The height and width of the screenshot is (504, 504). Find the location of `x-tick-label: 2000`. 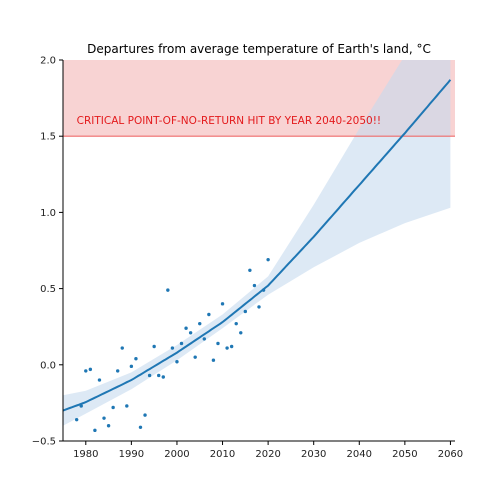

x-tick-label: 2000 is located at coordinates (176, 454).